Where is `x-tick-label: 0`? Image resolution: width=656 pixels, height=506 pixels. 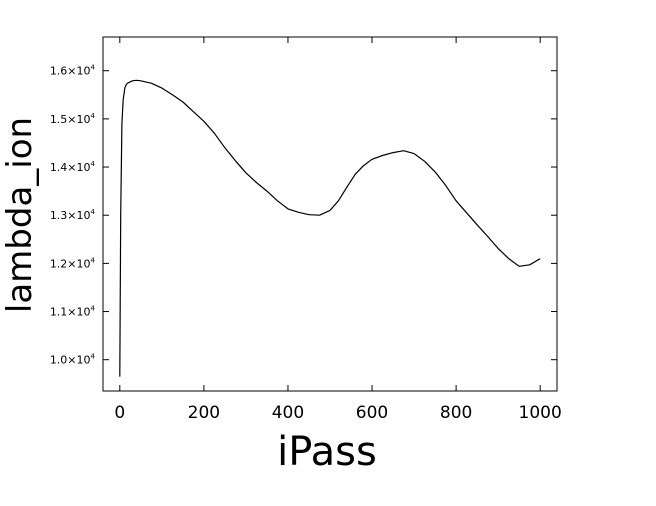
x-tick-label: 0 is located at coordinates (119, 413).